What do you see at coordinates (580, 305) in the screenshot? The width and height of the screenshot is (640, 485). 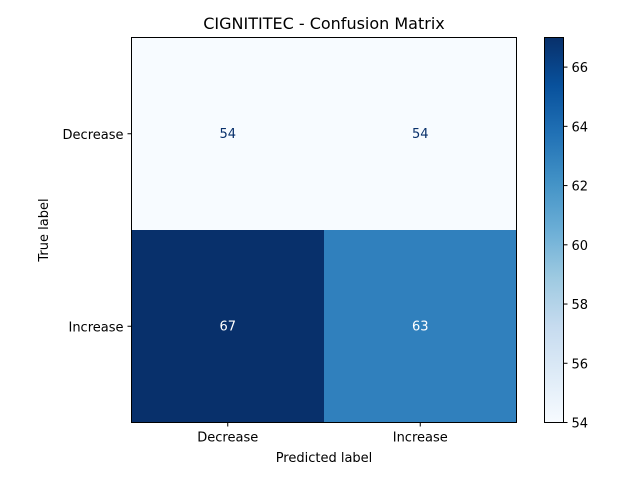 I see `colorbar-tick-label: 58` at bounding box center [580, 305].